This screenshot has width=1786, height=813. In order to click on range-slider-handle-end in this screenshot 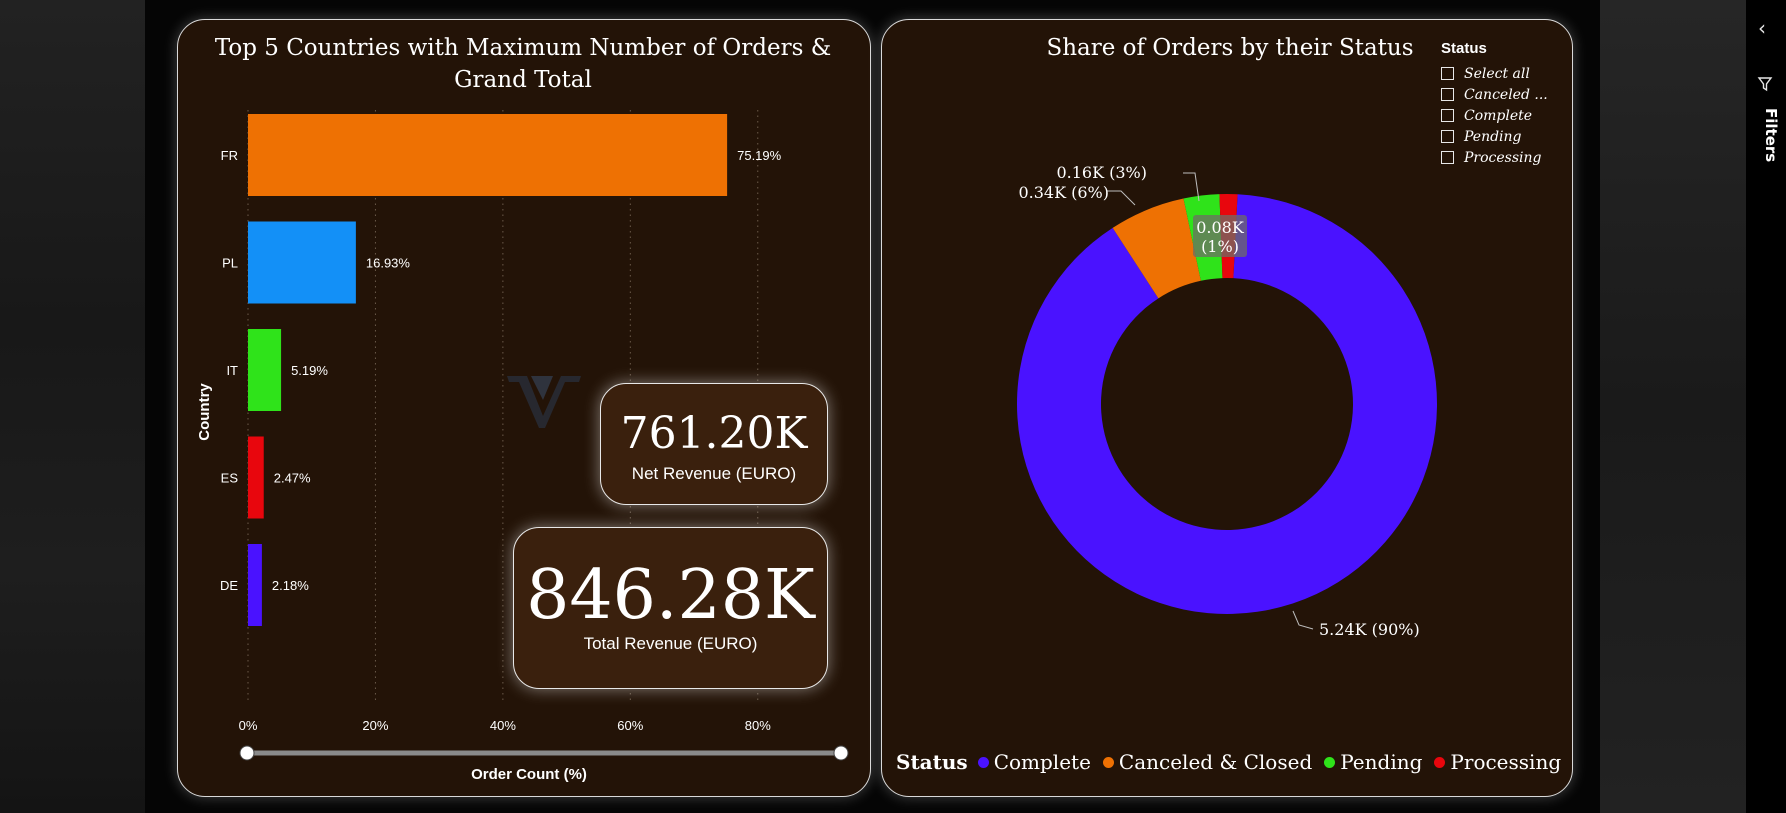, I will do `click(841, 753)`.